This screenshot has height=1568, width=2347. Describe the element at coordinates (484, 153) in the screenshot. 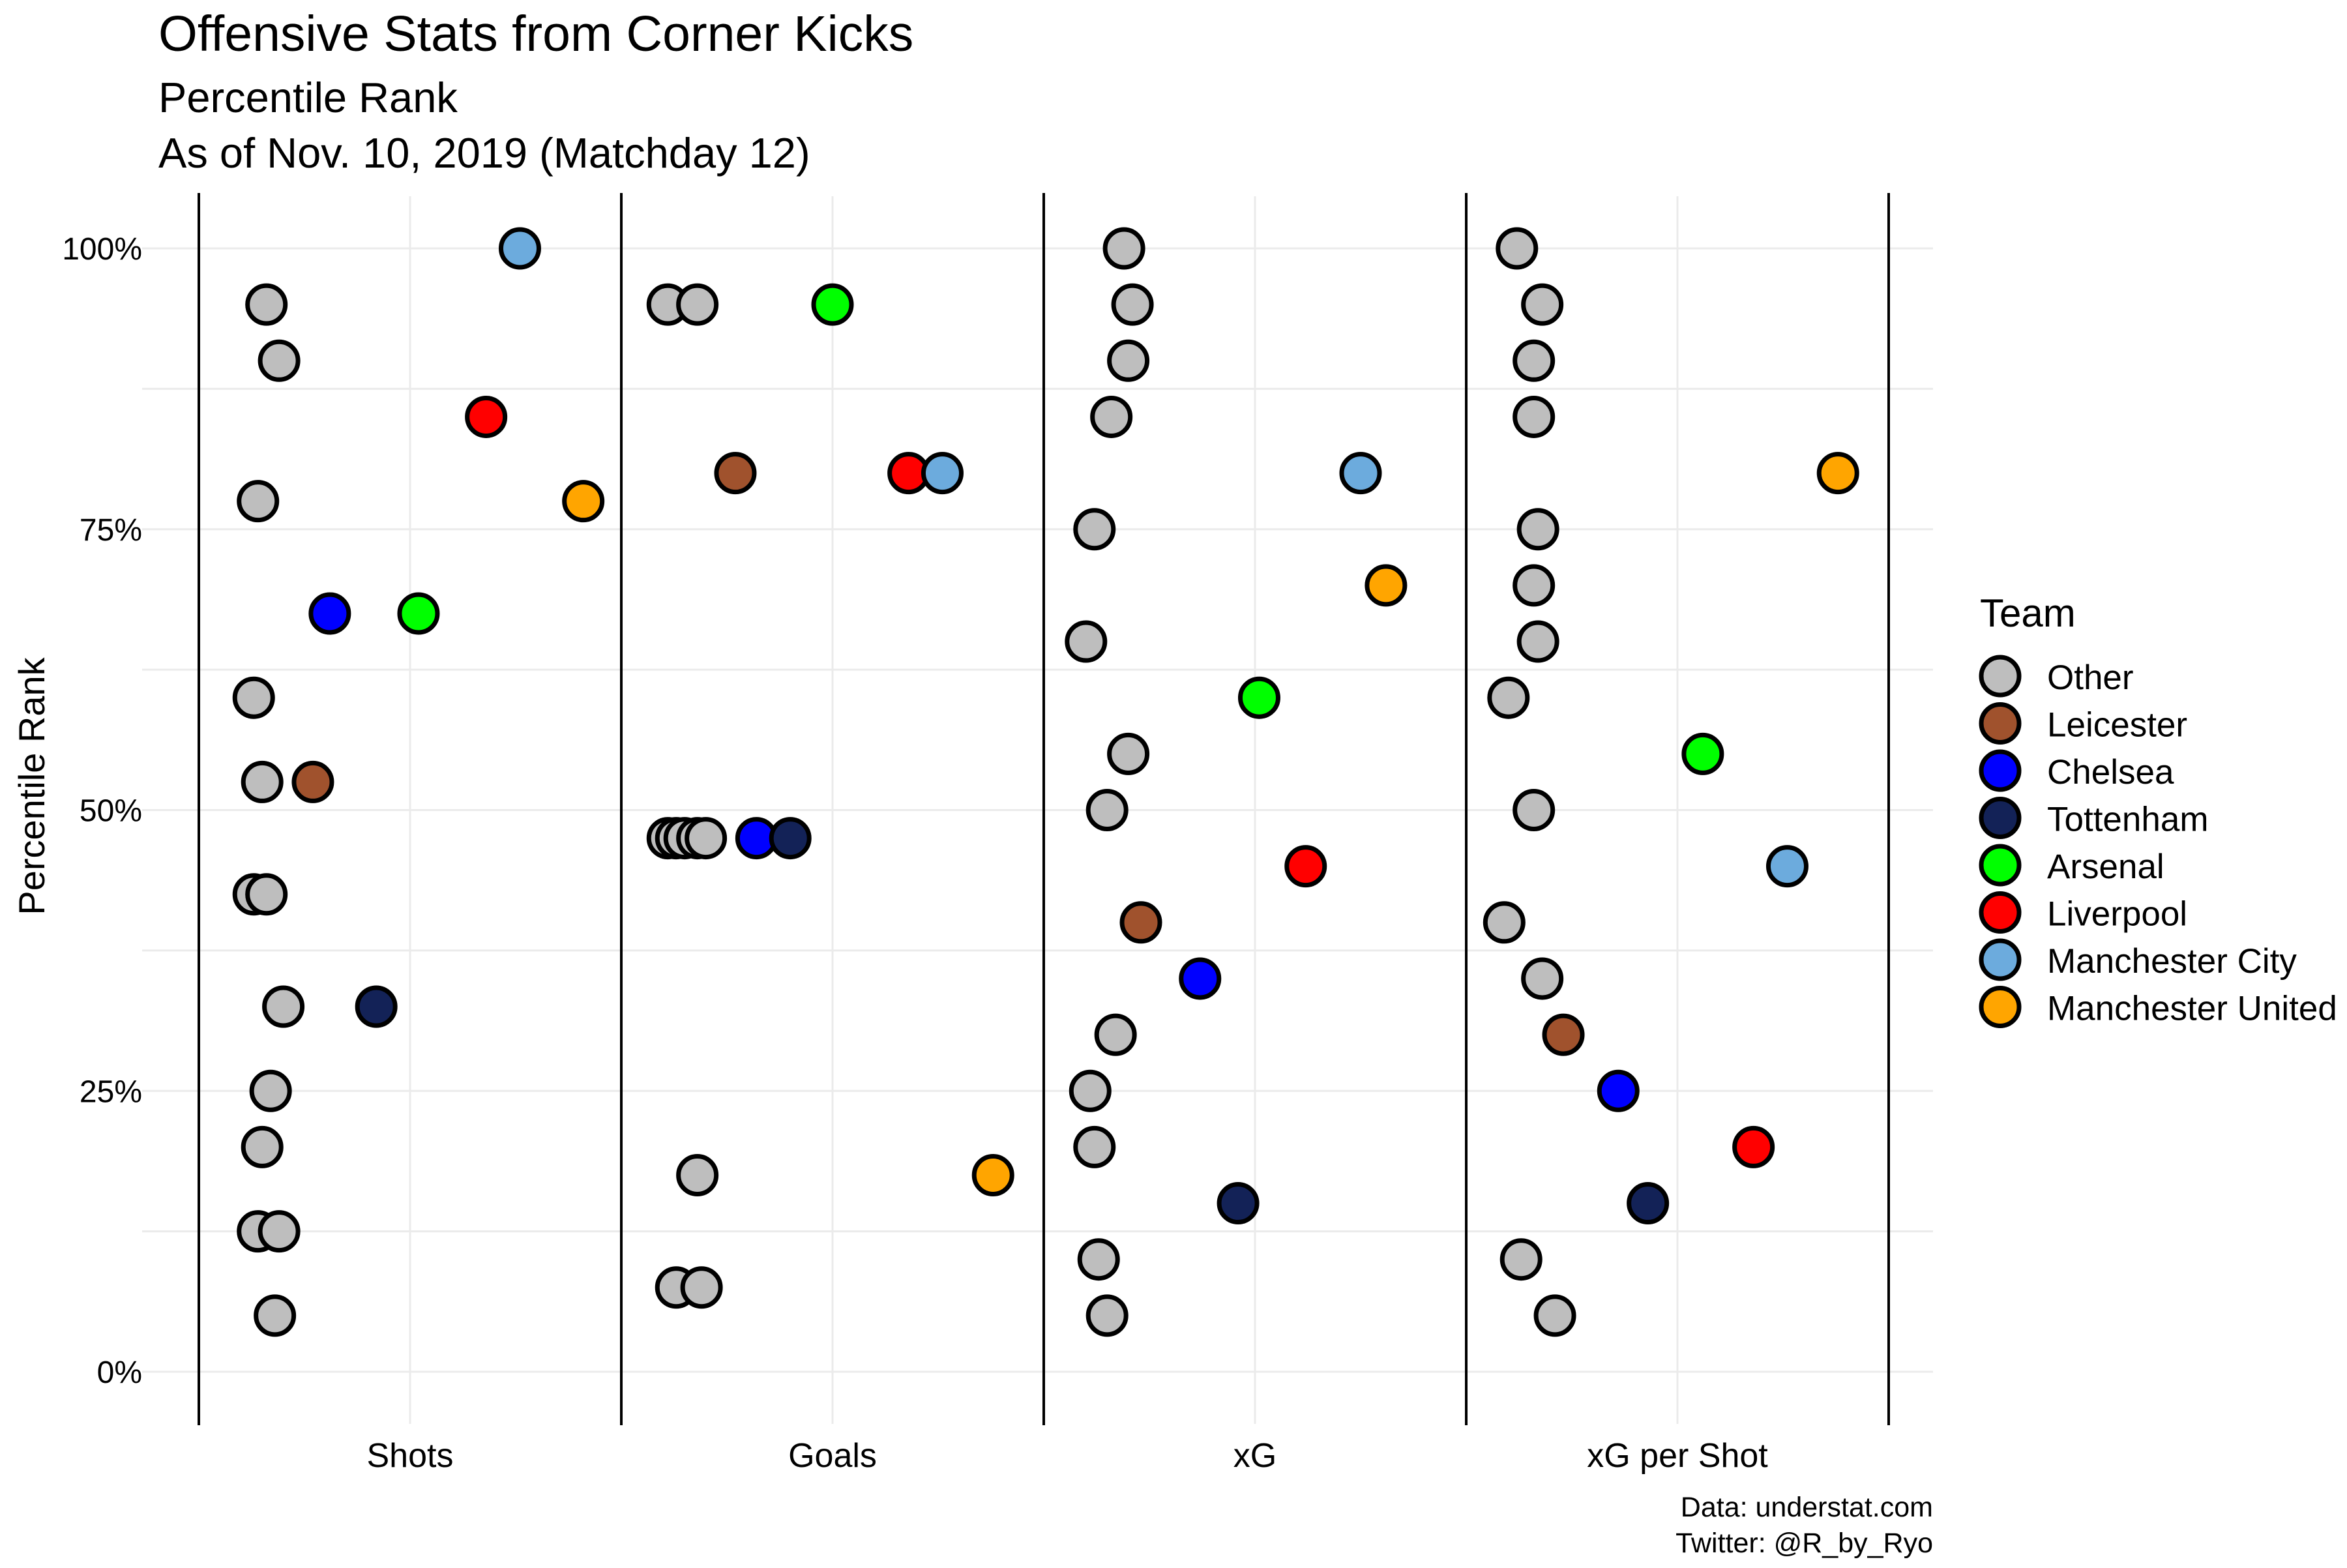

I see `chart-subtitle-line-2: As of Nov. 10, 2019 (Matchday 12)` at that location.